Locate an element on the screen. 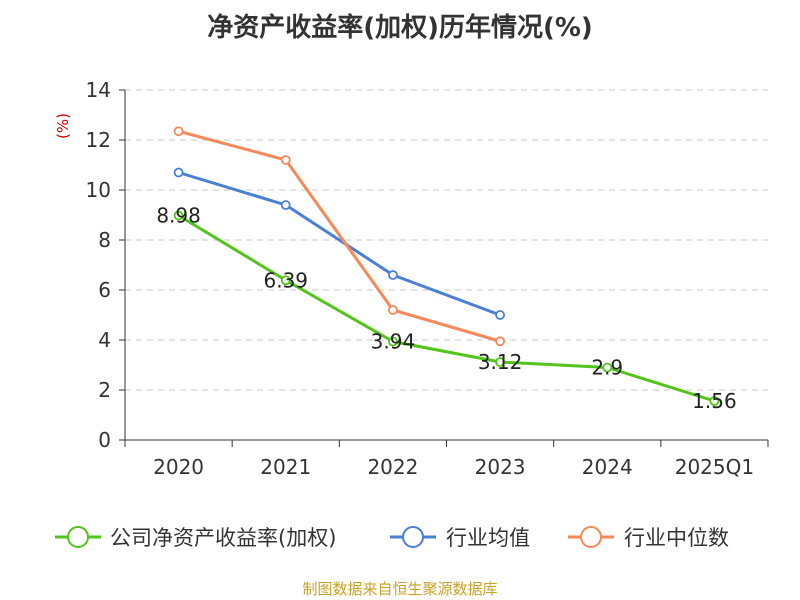 This screenshot has width=800, height=600. legend-label: 行业均值 is located at coordinates (488, 538).